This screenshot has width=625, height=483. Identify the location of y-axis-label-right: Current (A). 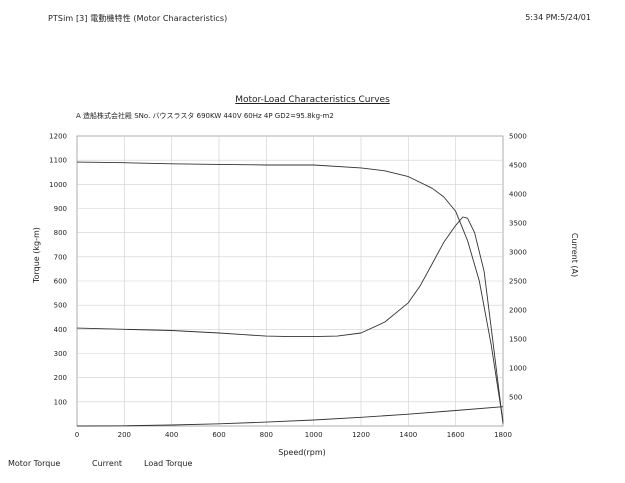
(574, 255).